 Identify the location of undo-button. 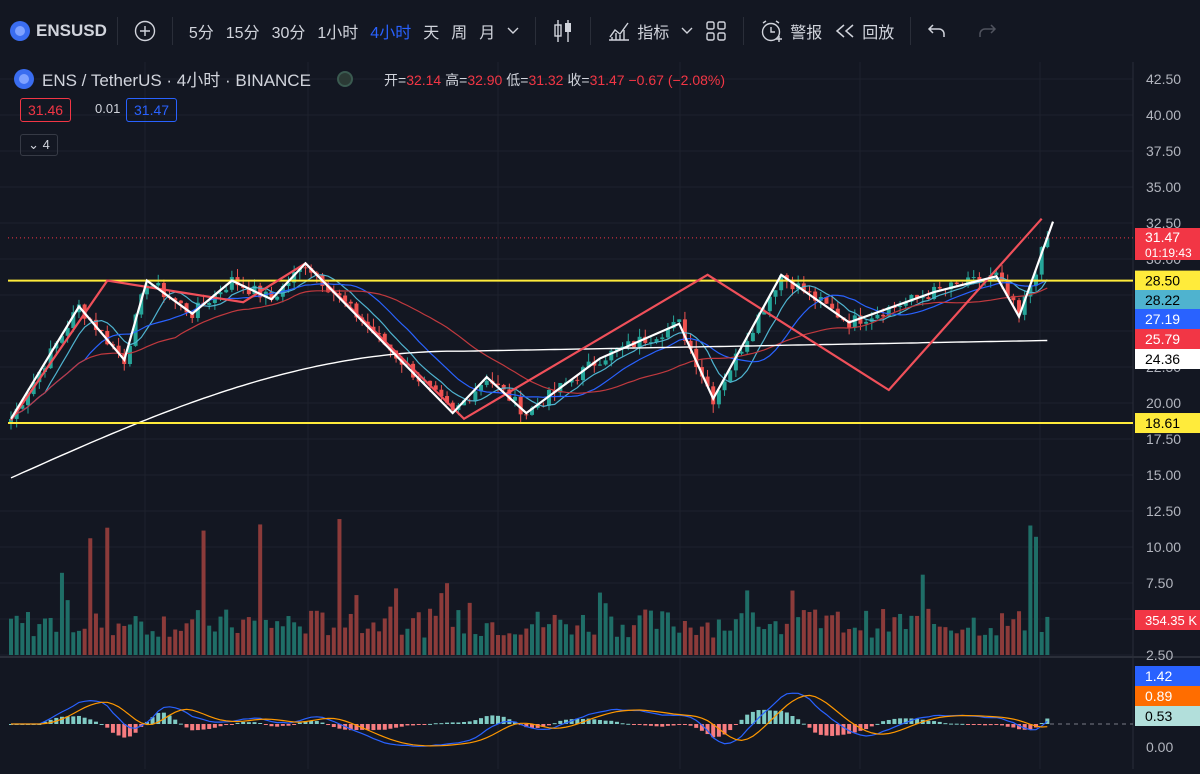
(937, 31).